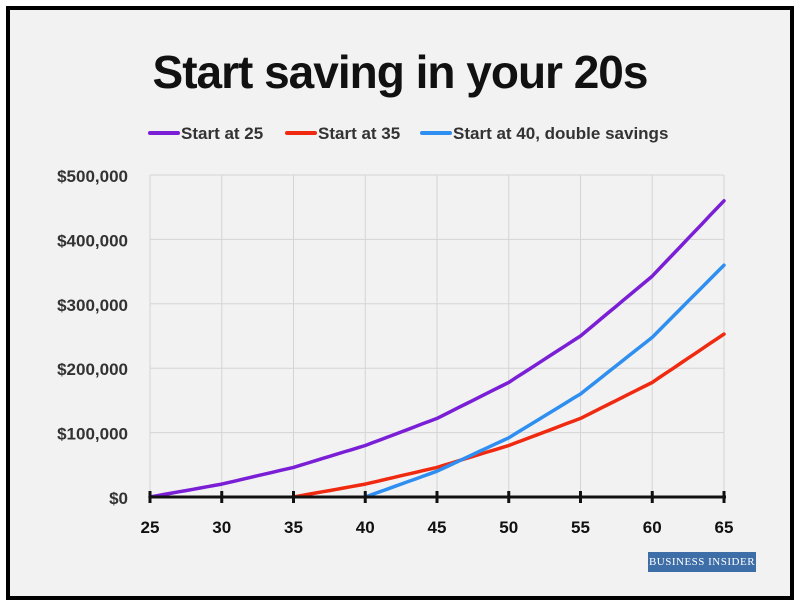 This screenshot has height=606, width=800. I want to click on legend-label: Start at 25, so click(222, 133).